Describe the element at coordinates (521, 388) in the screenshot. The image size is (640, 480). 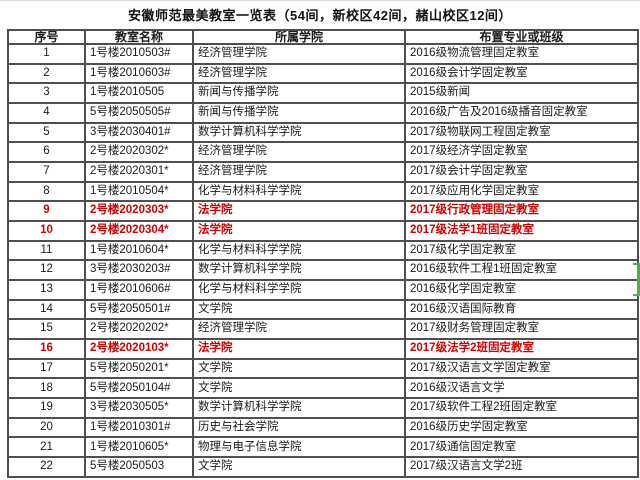
I see `assigned-class: 2016级汉语言文学` at that location.